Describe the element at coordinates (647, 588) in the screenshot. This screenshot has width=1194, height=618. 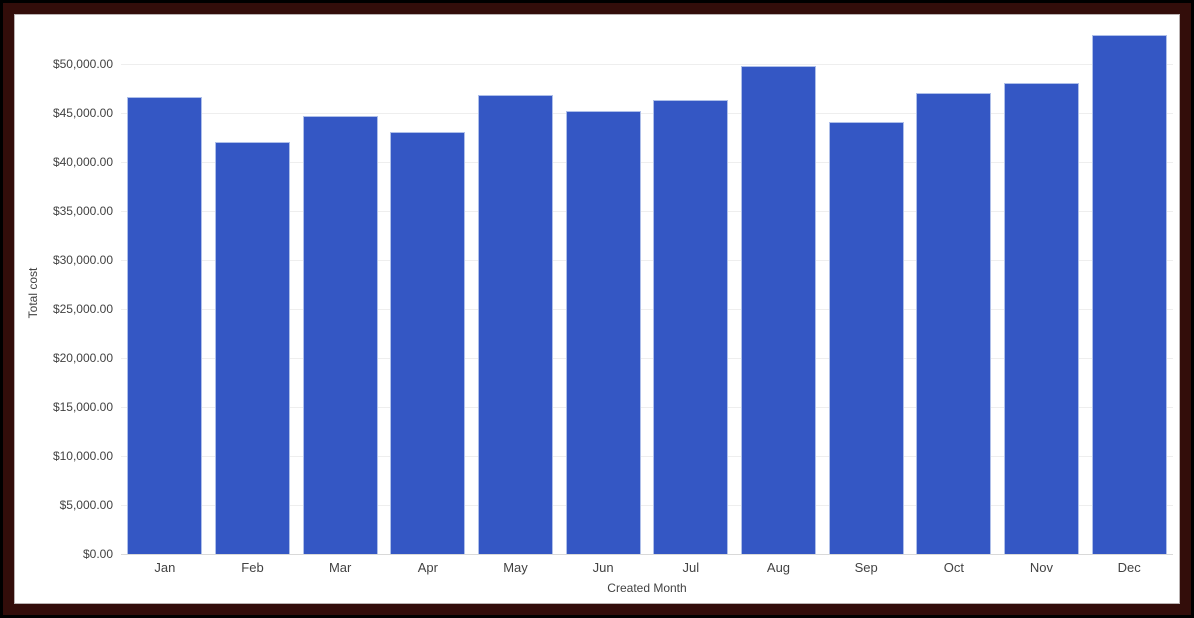
I see `x-axis-title: Created Month` at that location.